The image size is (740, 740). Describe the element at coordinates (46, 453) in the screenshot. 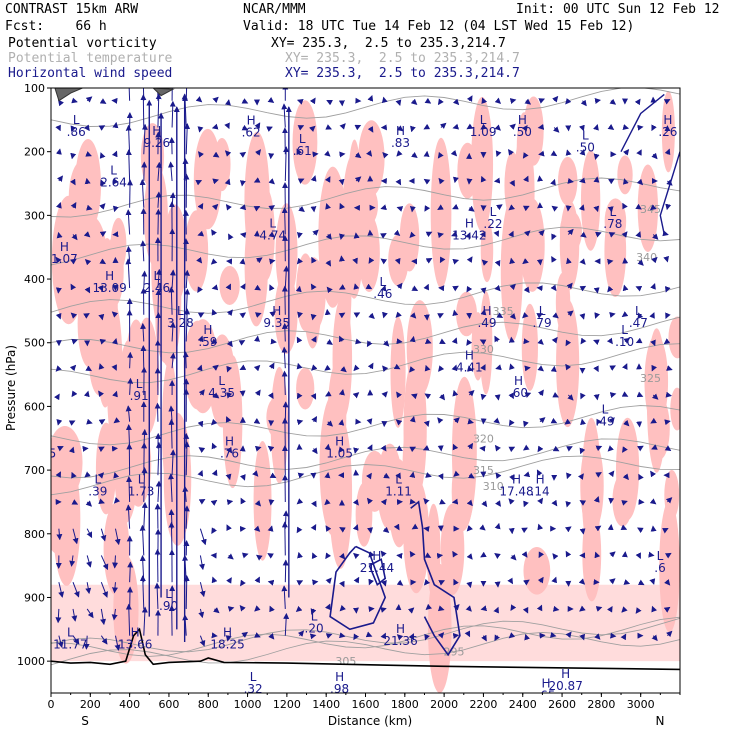

I see `speed-extreme-value: .25` at that location.